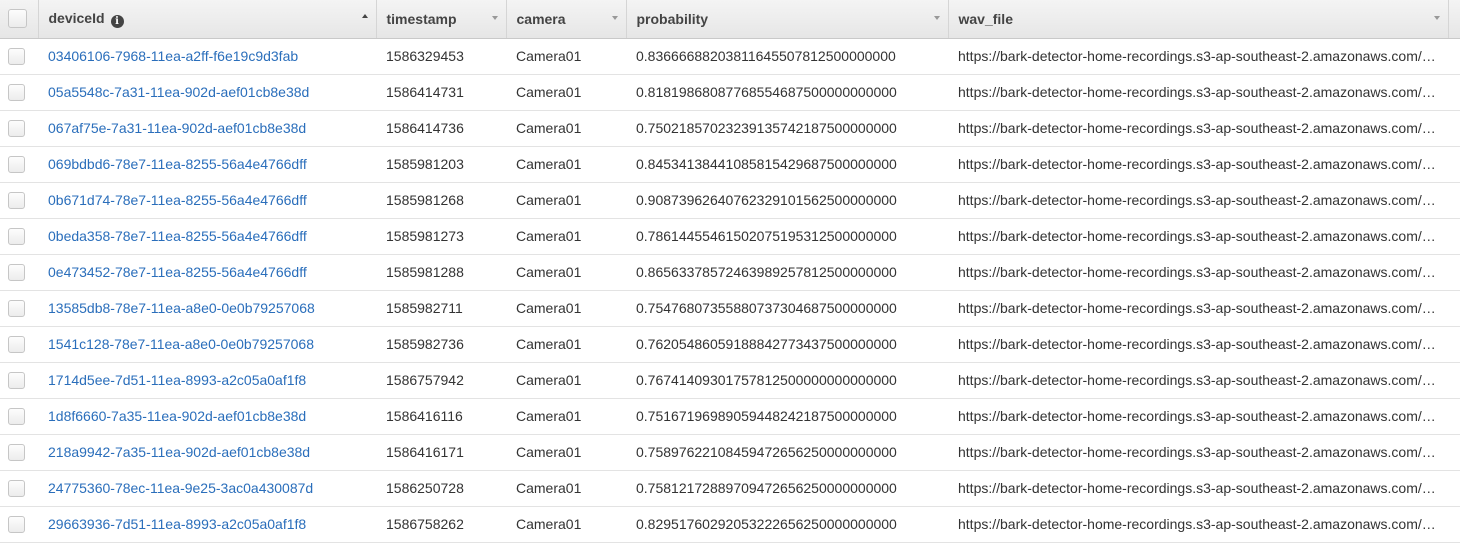 This screenshot has height=543, width=1460. I want to click on device-id-link: 218a9942-7a35-11ea-902d-aef01cb8e38d, so click(179, 452).